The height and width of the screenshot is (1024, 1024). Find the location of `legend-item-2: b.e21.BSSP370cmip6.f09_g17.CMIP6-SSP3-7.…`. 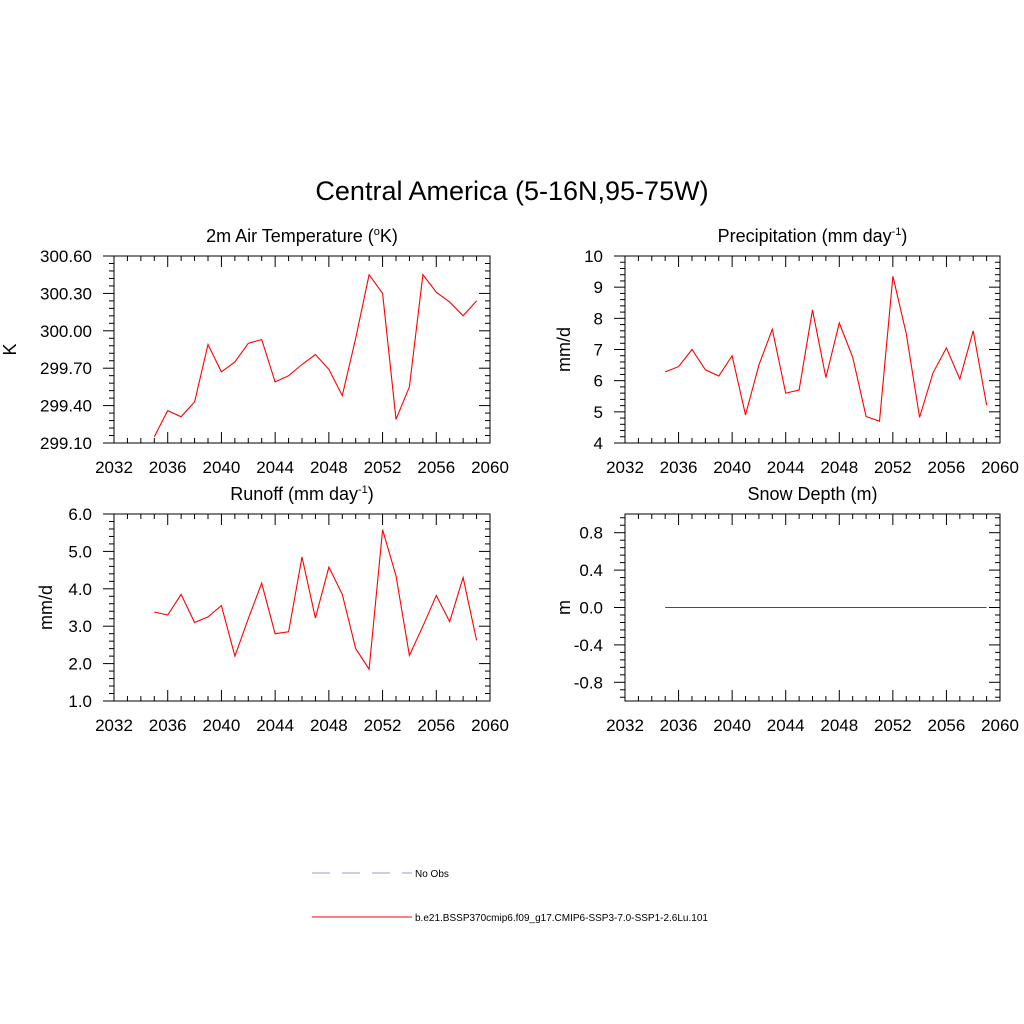

legend-item-2: b.e21.BSSP370cmip6.f09_g17.CMIP6-SSP3-7.… is located at coordinates (510, 918).